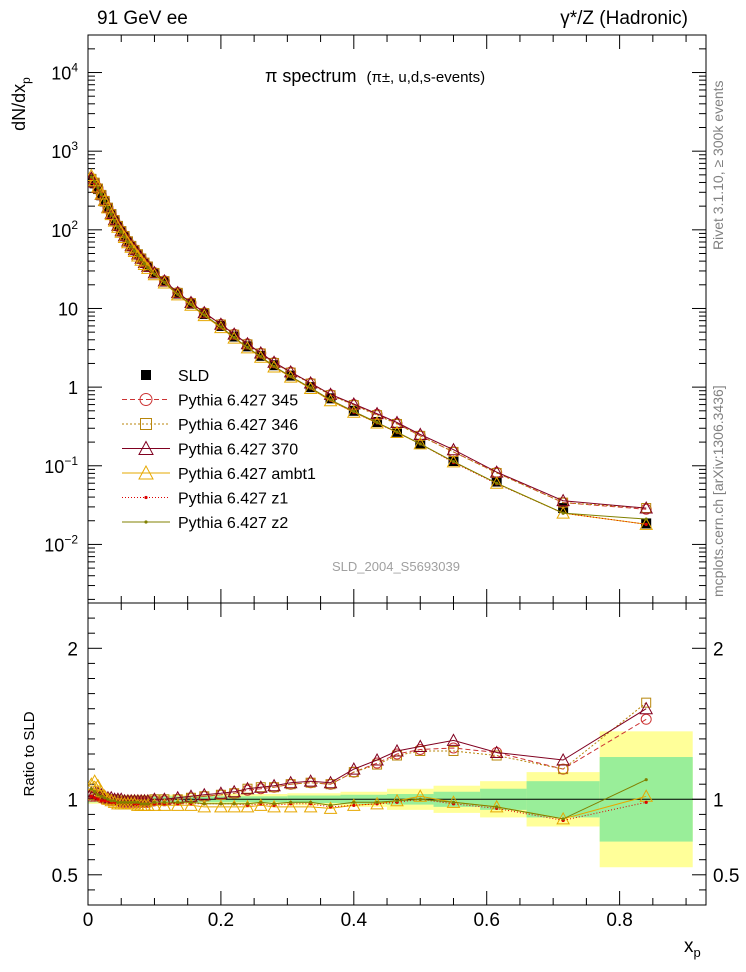 This screenshot has height=972, width=746. What do you see at coordinates (238, 450) in the screenshot?
I see `legend-label: Pythia 6.427 370` at bounding box center [238, 450].